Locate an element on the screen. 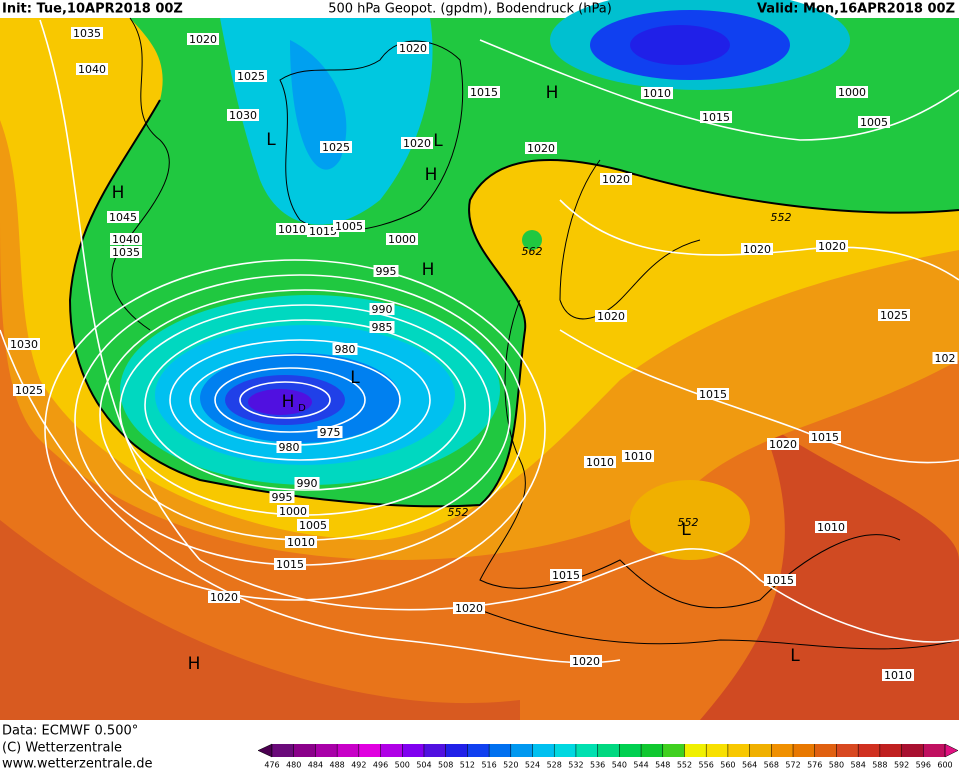 The height and width of the screenshot is (774, 959). valid-time: Valid: Mon,16APR2018 00Z is located at coordinates (856, 9).